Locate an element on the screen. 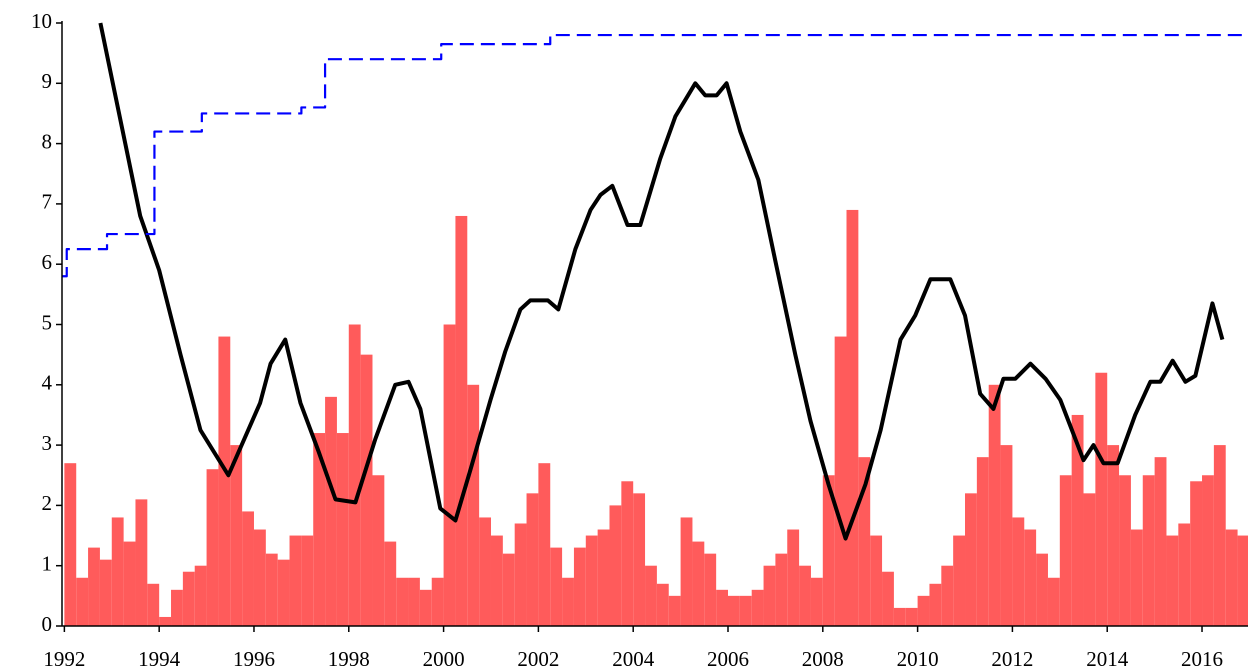 This screenshot has width=1248, height=672. y-tick-label: 9 is located at coordinates (47, 81).